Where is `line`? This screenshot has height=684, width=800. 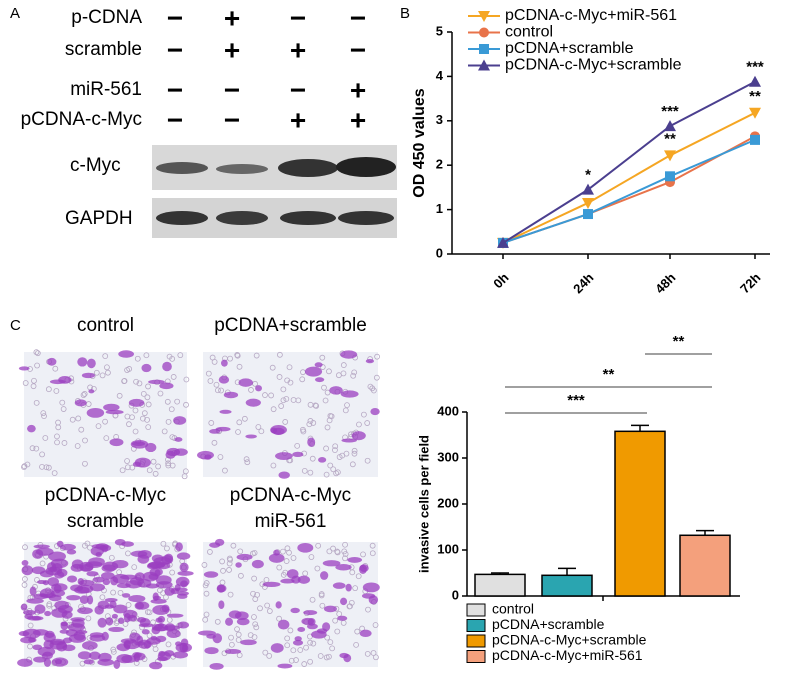
line is located at coordinates (629, 191).